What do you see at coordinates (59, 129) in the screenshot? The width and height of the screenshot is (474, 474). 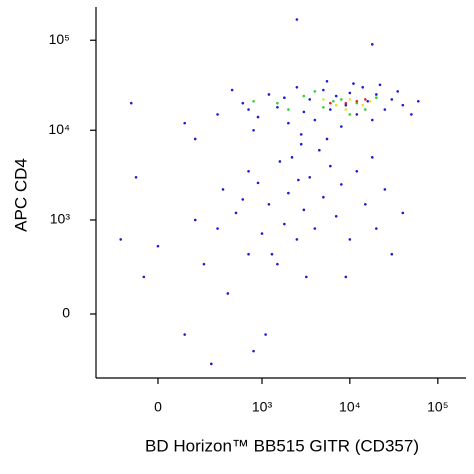 I see `y-tick-label: 10⁴` at bounding box center [59, 129].